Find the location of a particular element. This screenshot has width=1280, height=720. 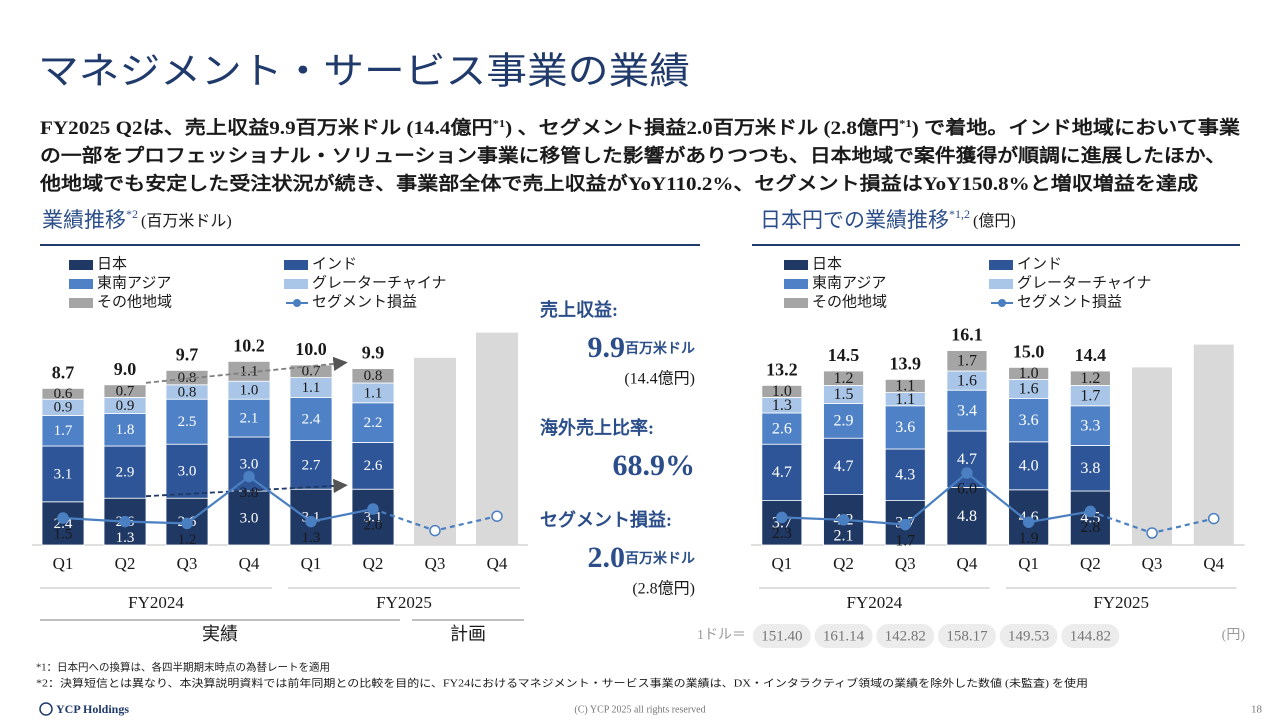

highlight-number: 68.9% is located at coordinates (654, 465).